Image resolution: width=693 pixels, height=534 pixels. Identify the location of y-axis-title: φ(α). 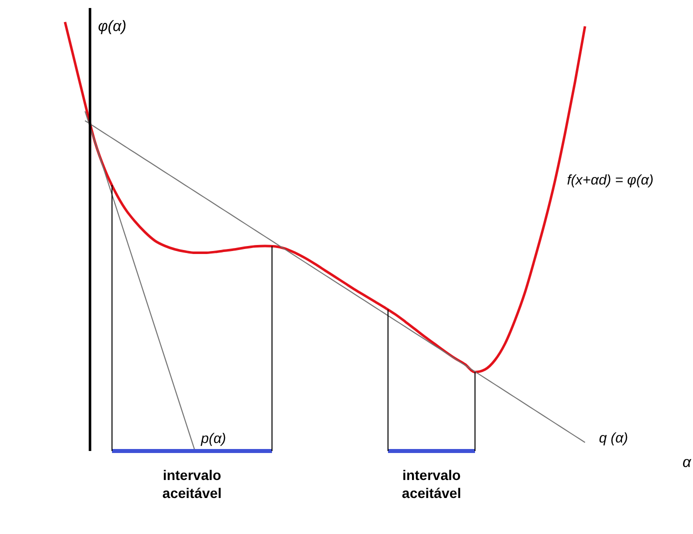
(112, 26).